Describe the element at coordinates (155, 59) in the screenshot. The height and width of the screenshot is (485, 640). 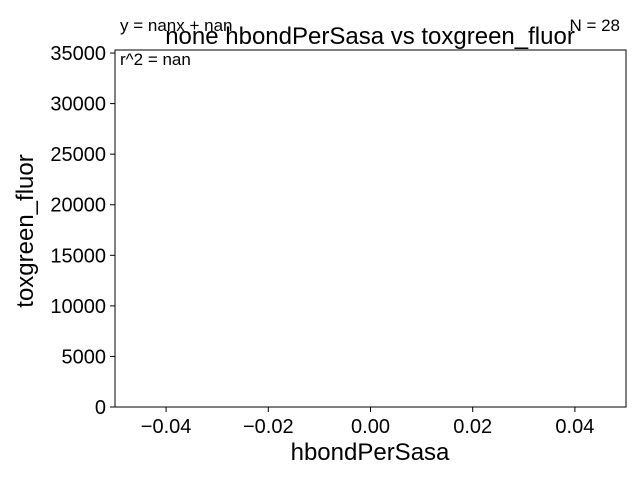
I see `r-squared-annotation: r^2 = nan` at that location.